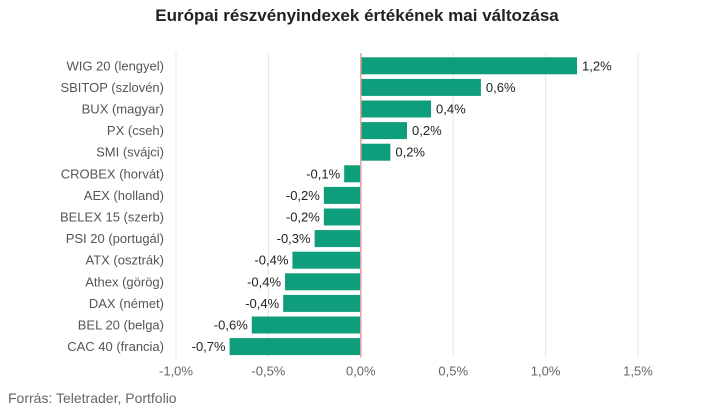 This screenshot has width=714, height=416. What do you see at coordinates (361, 370) in the screenshot?
I see `x-tick-label: 0,0%` at bounding box center [361, 370].